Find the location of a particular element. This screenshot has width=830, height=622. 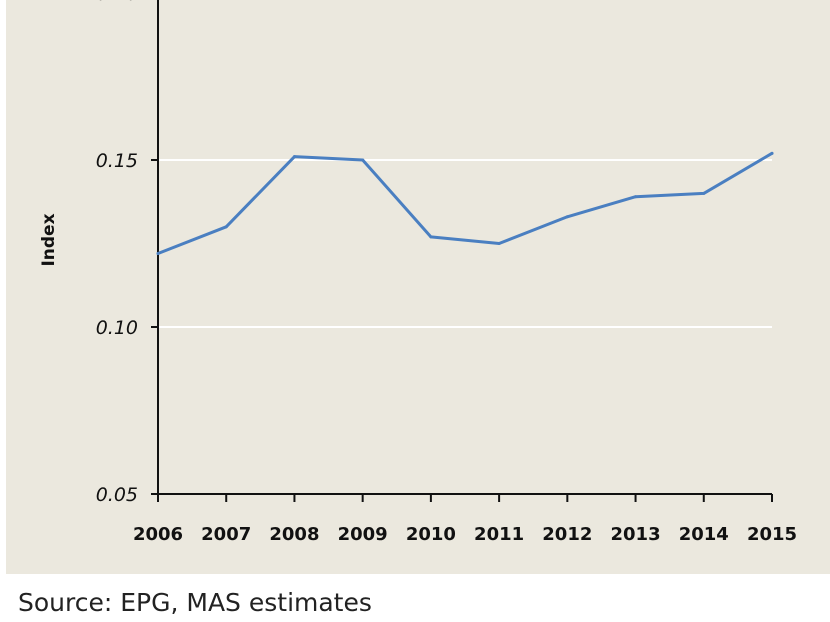

data-point-2012 is located at coordinates (567, 217).